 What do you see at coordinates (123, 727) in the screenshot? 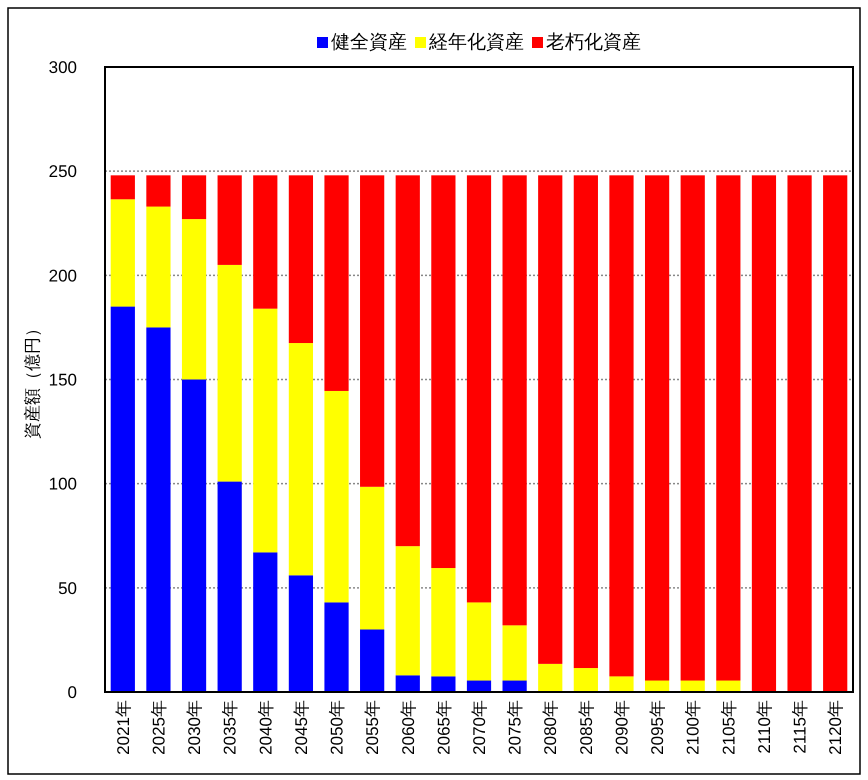
I see `x-tick-label: 2021年` at bounding box center [123, 727].